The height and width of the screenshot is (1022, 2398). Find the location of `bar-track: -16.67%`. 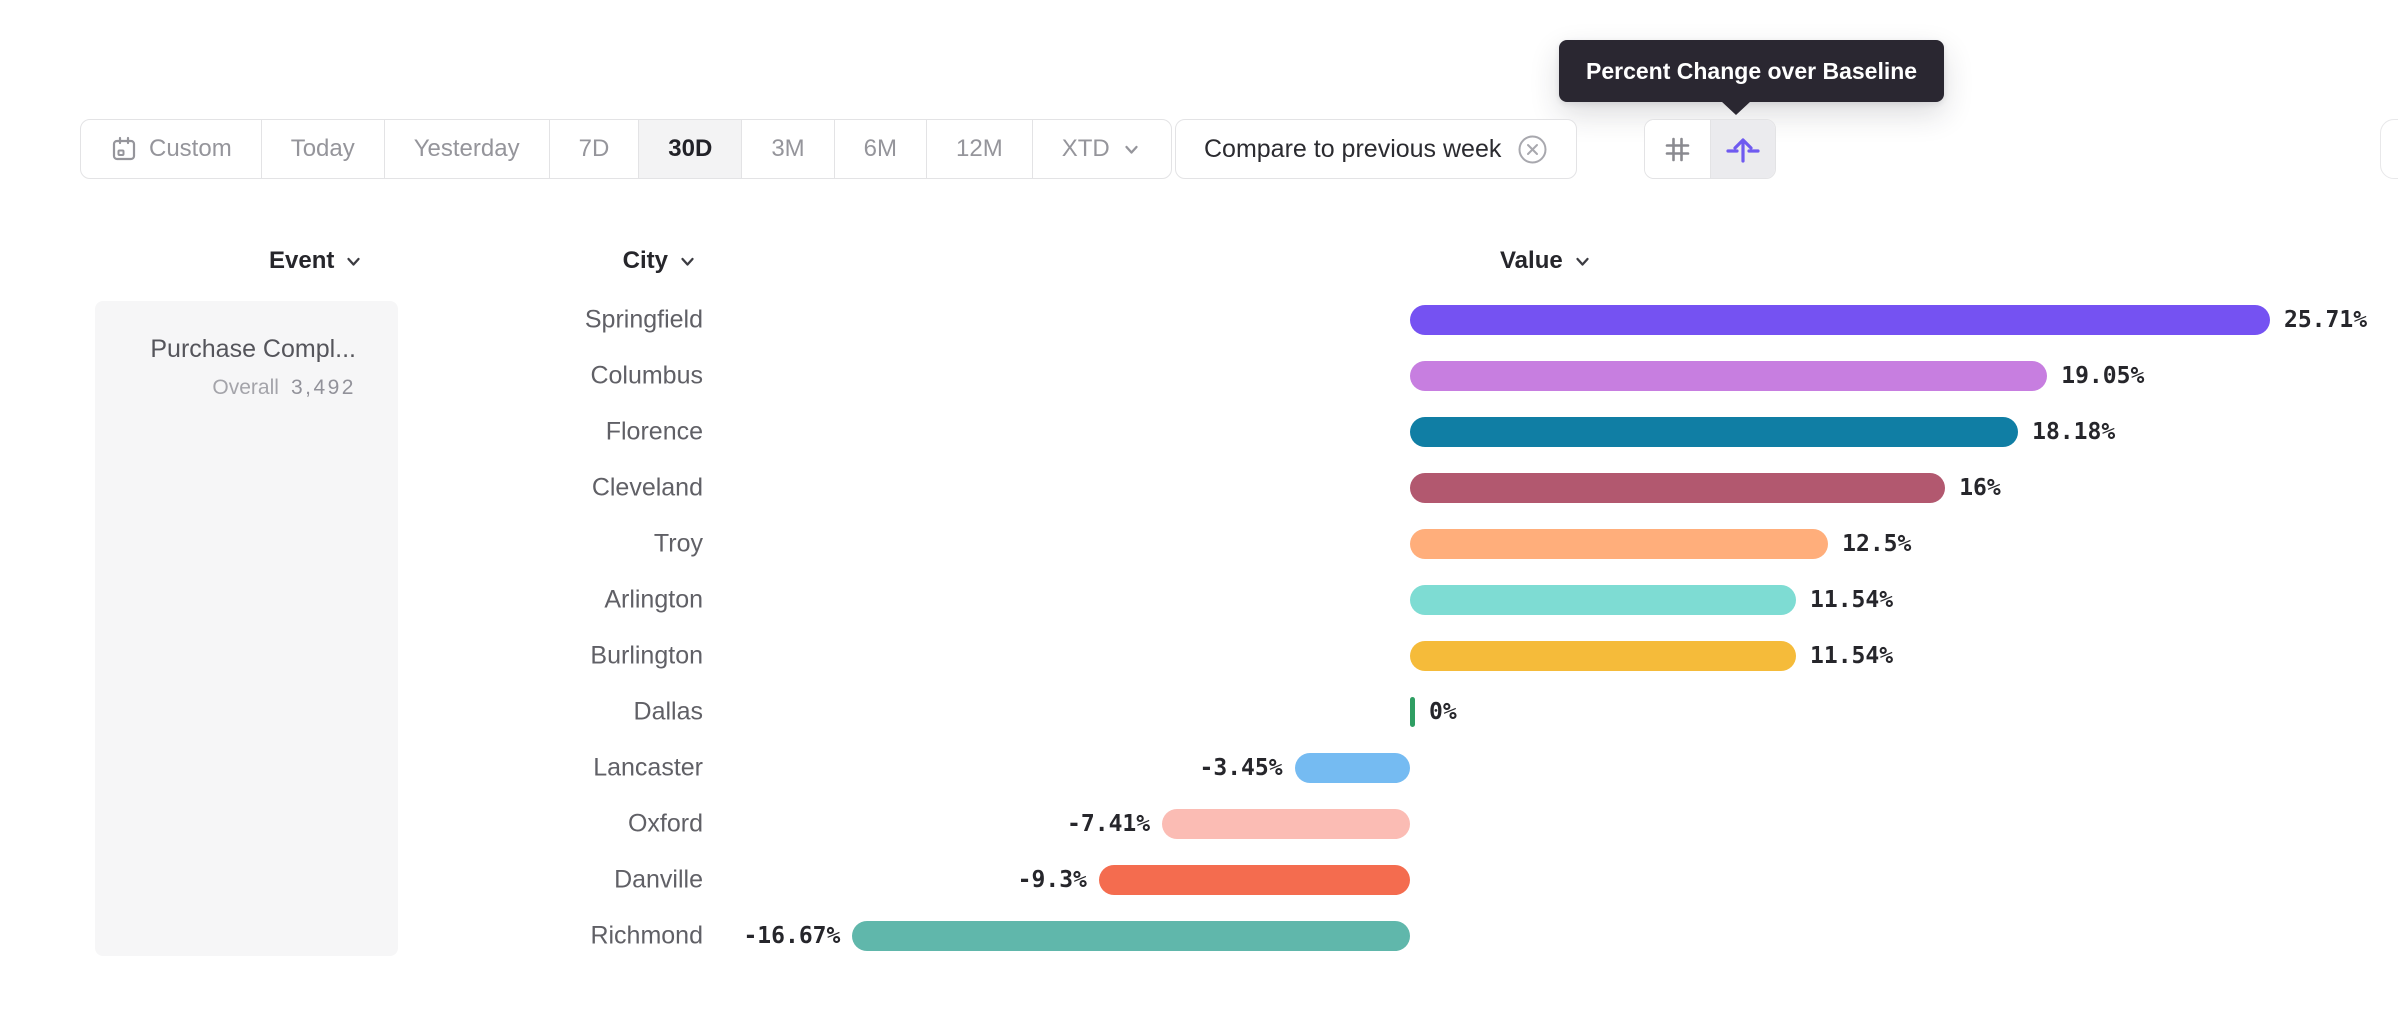

bar-track: -16.67% is located at coordinates (1569, 936).